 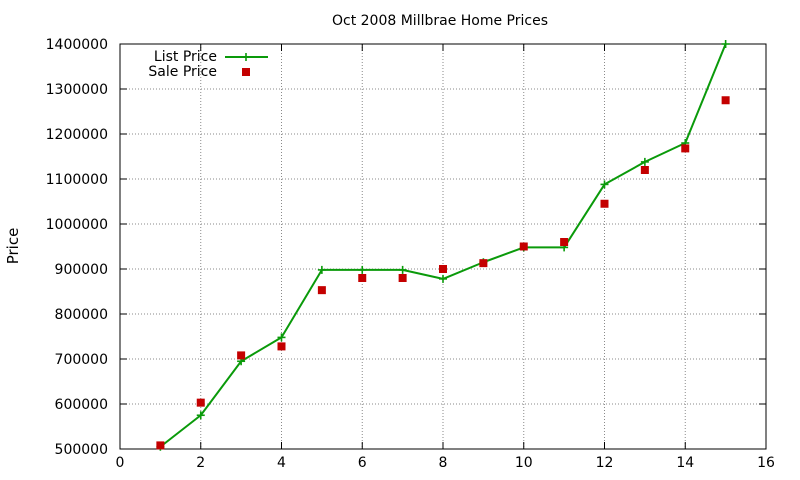 What do you see at coordinates (246, 72) in the screenshot?
I see `legend-sale-price-marker` at bounding box center [246, 72].